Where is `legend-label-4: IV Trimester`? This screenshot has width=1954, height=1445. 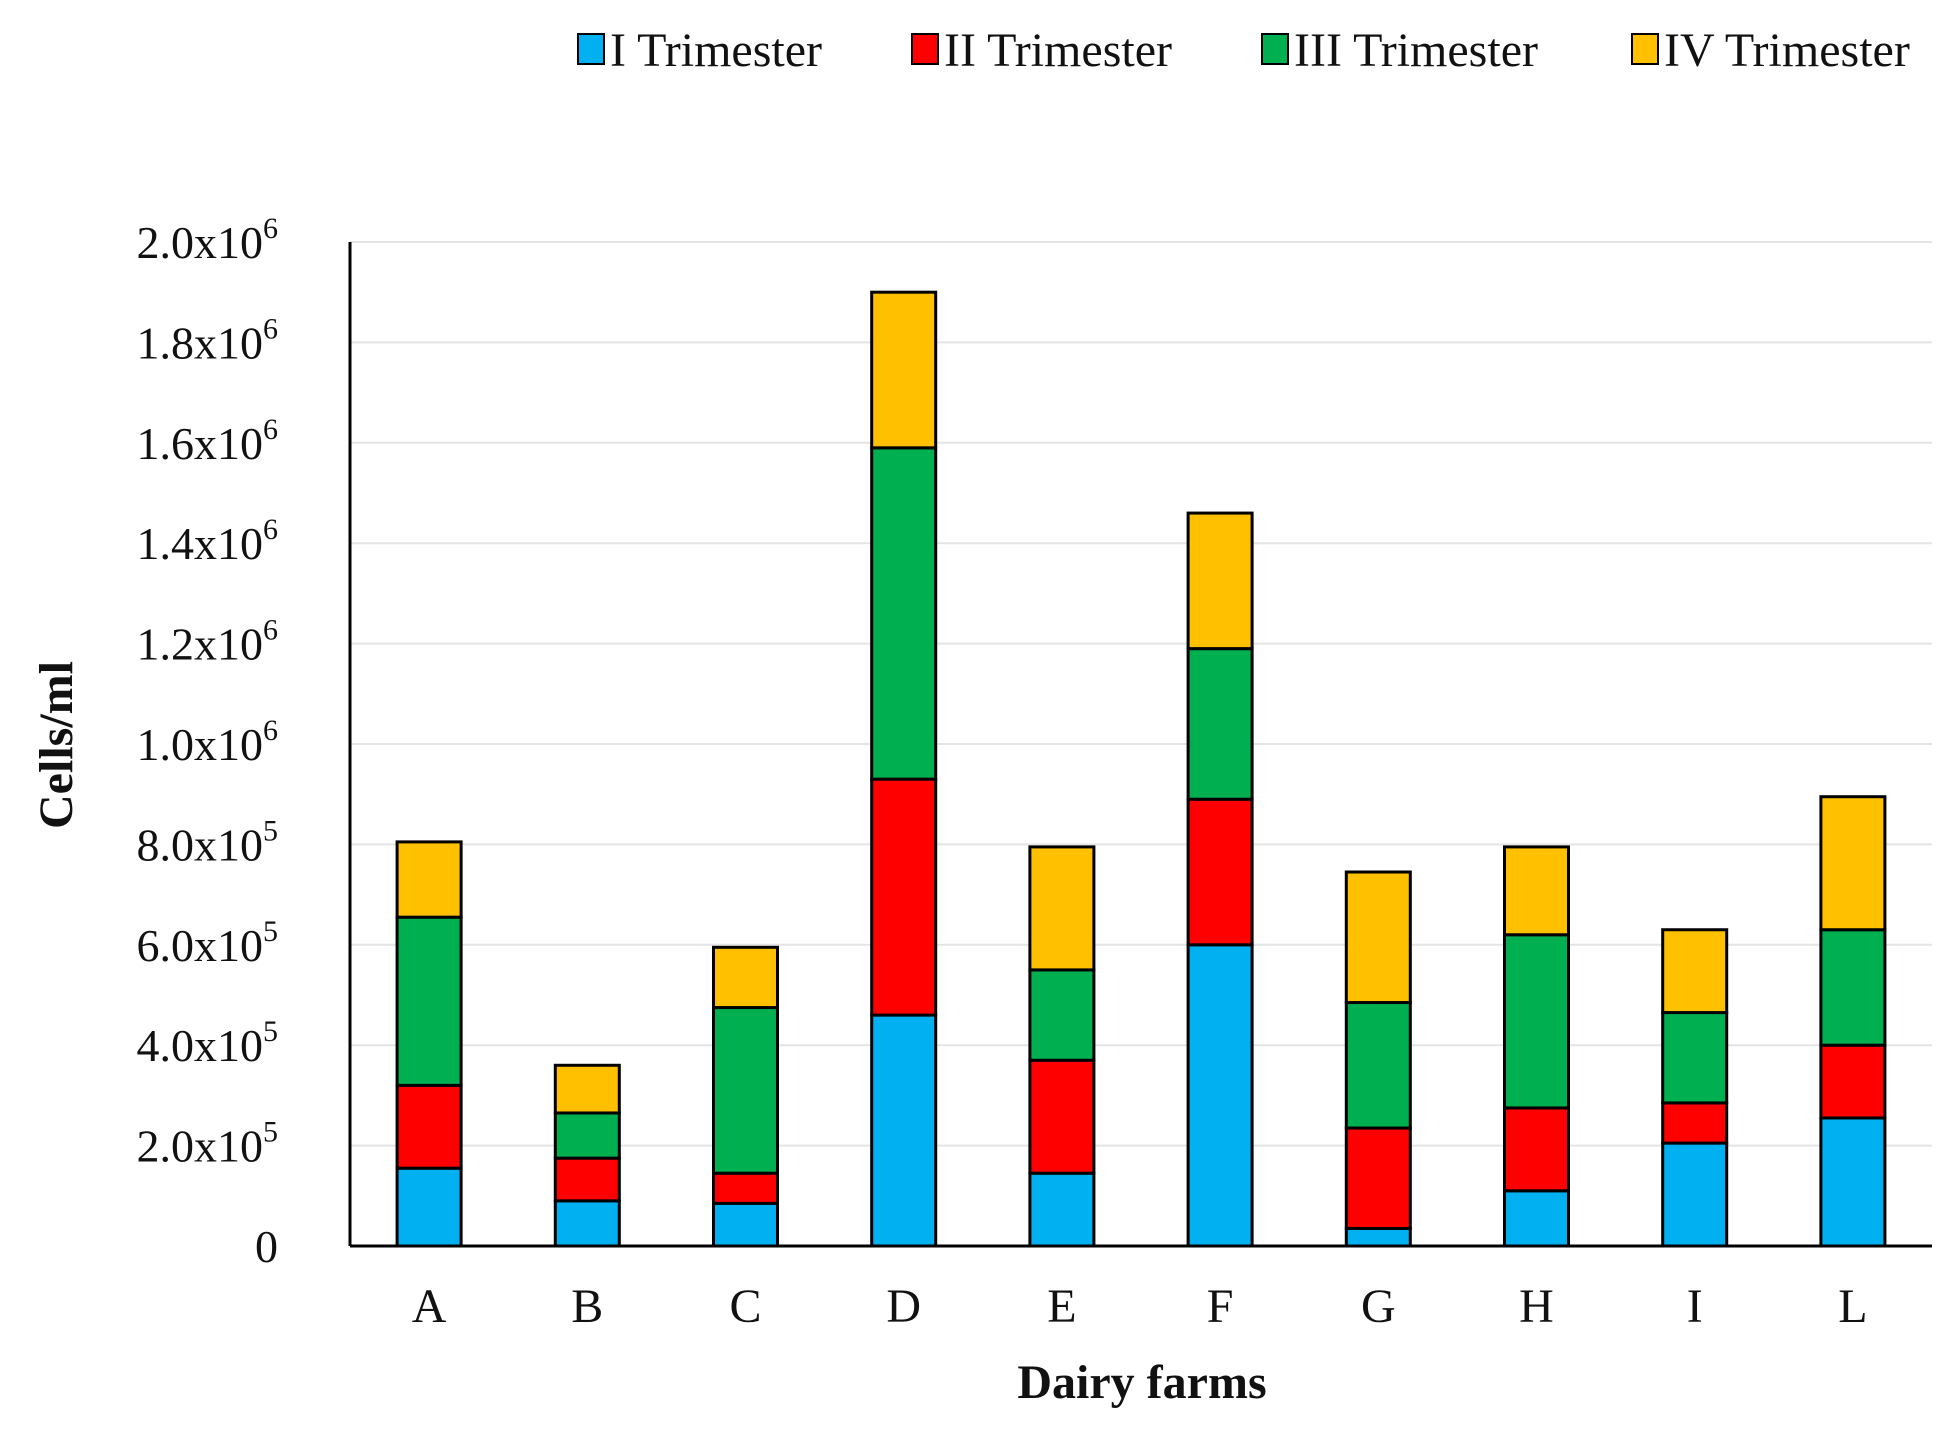
legend-label-4: IV Trimester is located at coordinates (1787, 50).